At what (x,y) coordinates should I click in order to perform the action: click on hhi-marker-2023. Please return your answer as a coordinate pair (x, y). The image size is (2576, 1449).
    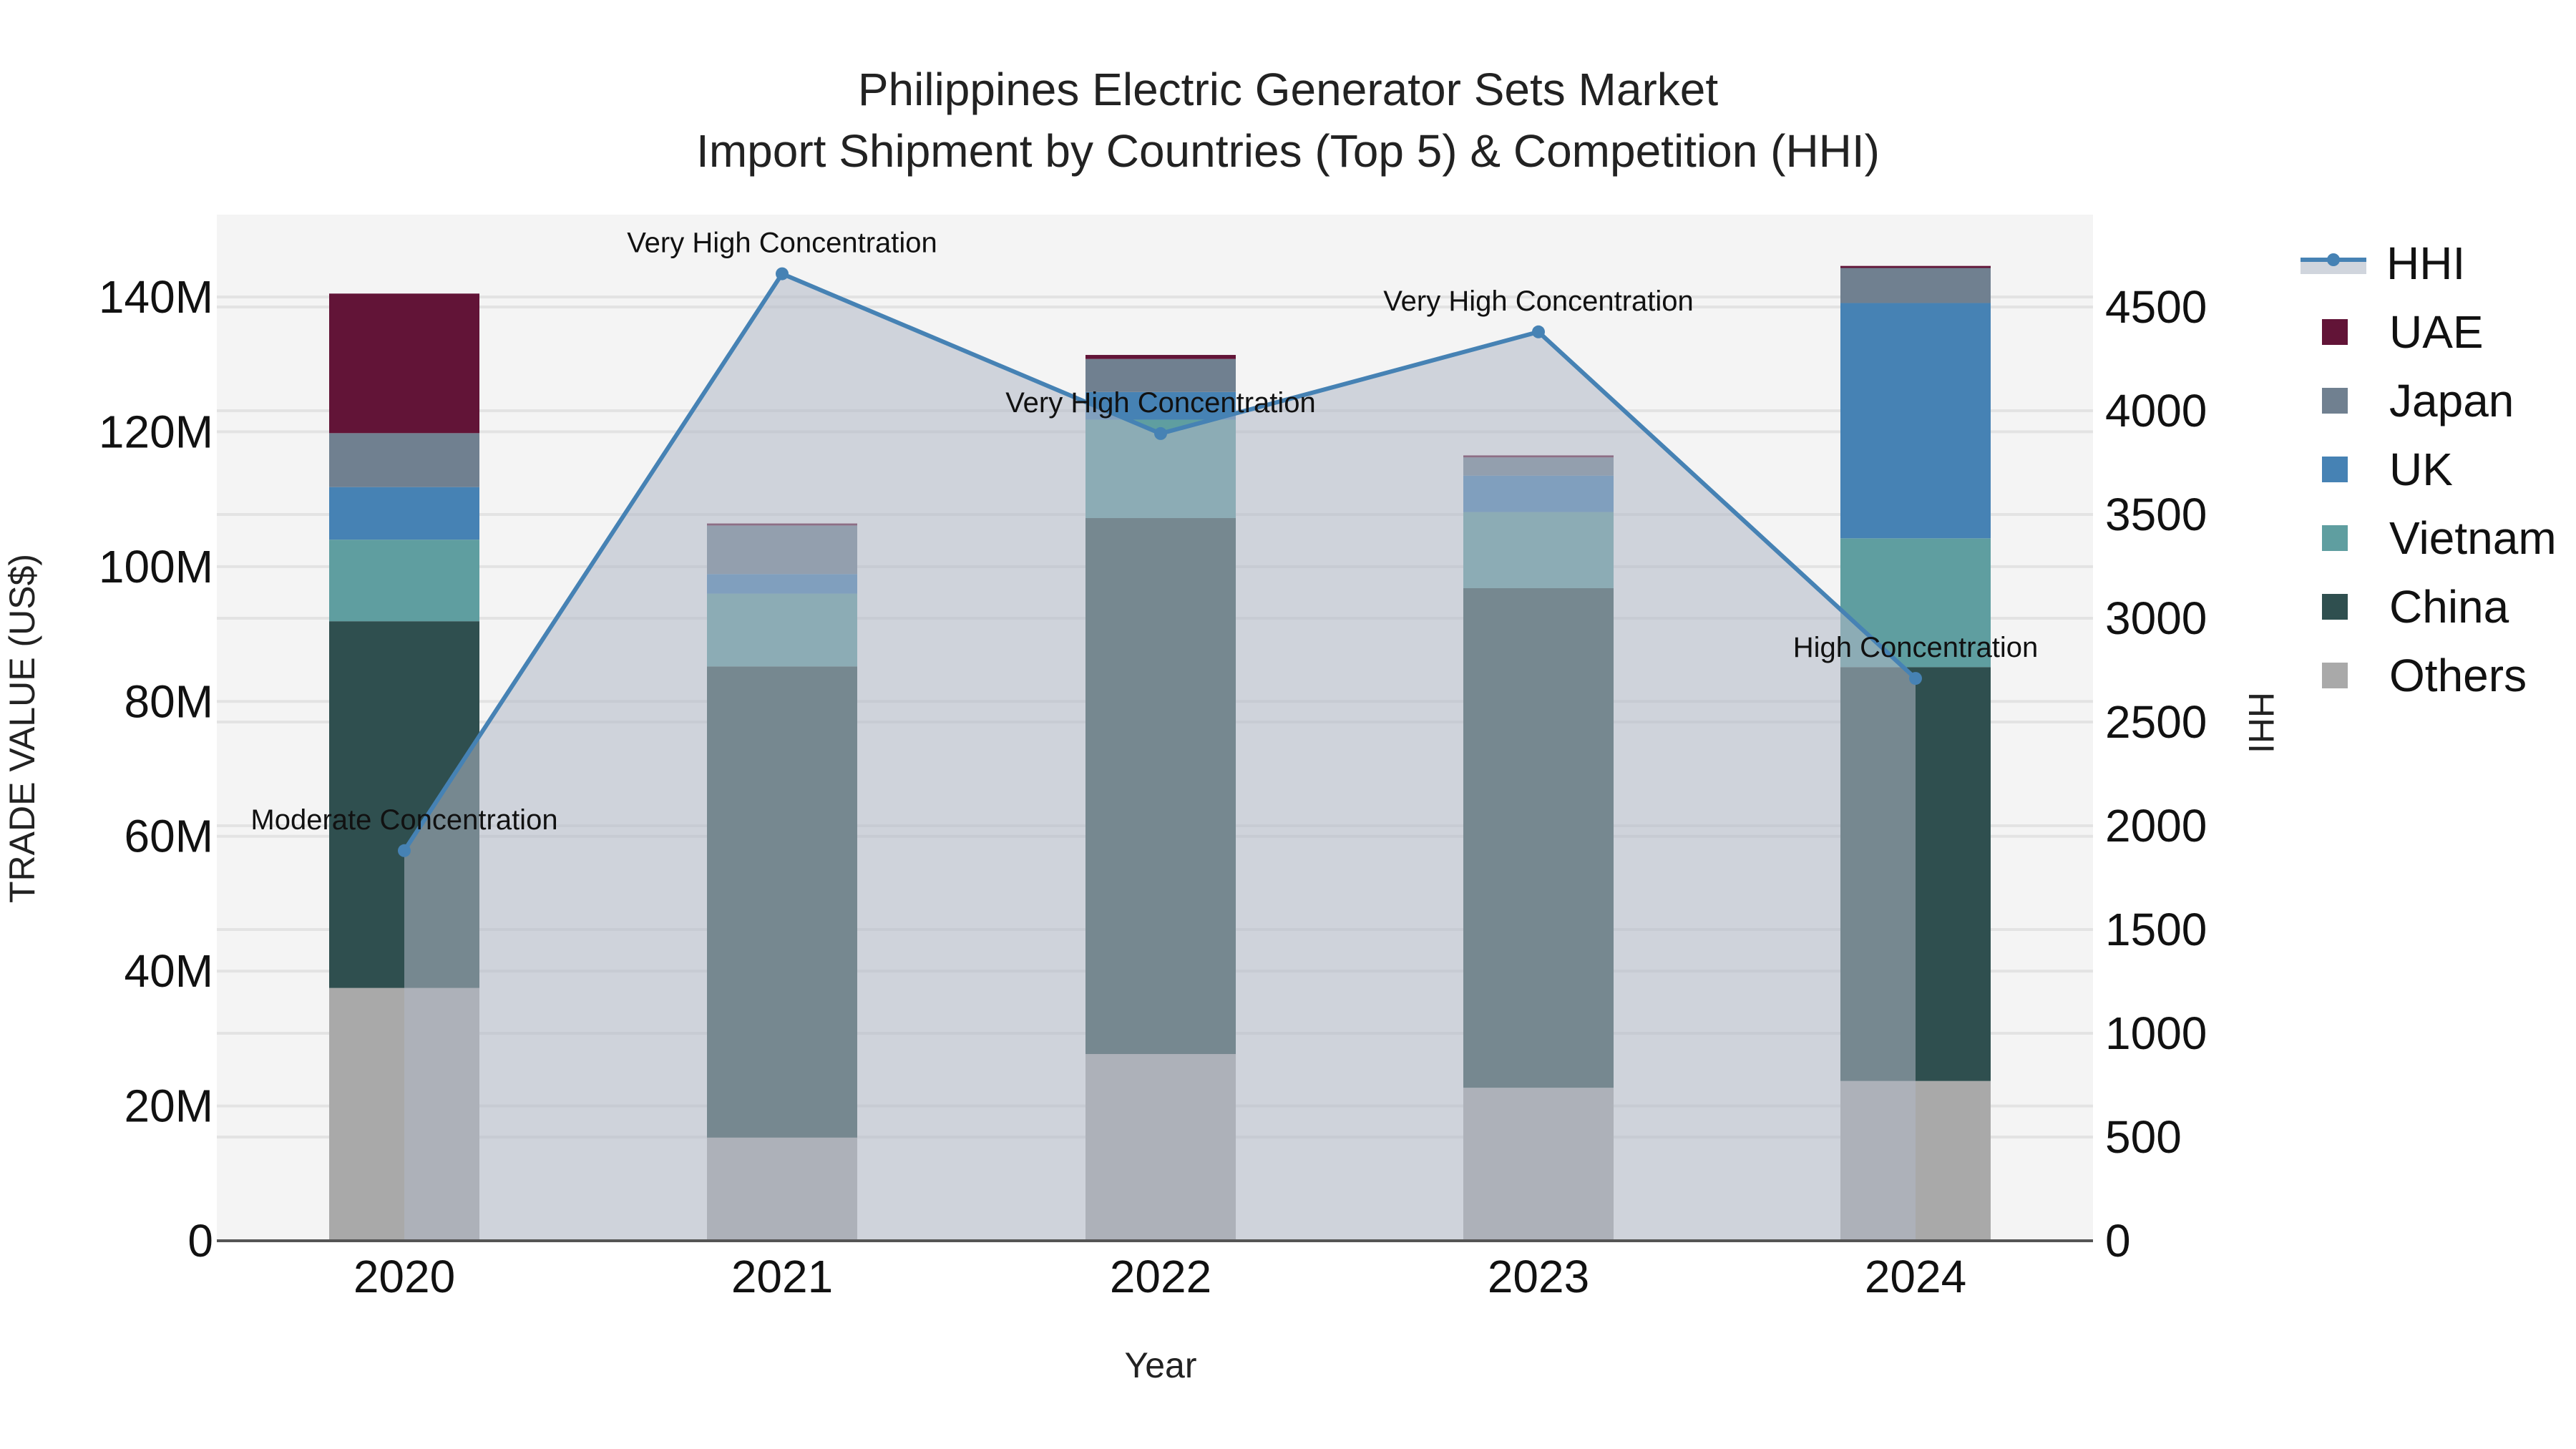
    Looking at the image, I should click on (1538, 331).